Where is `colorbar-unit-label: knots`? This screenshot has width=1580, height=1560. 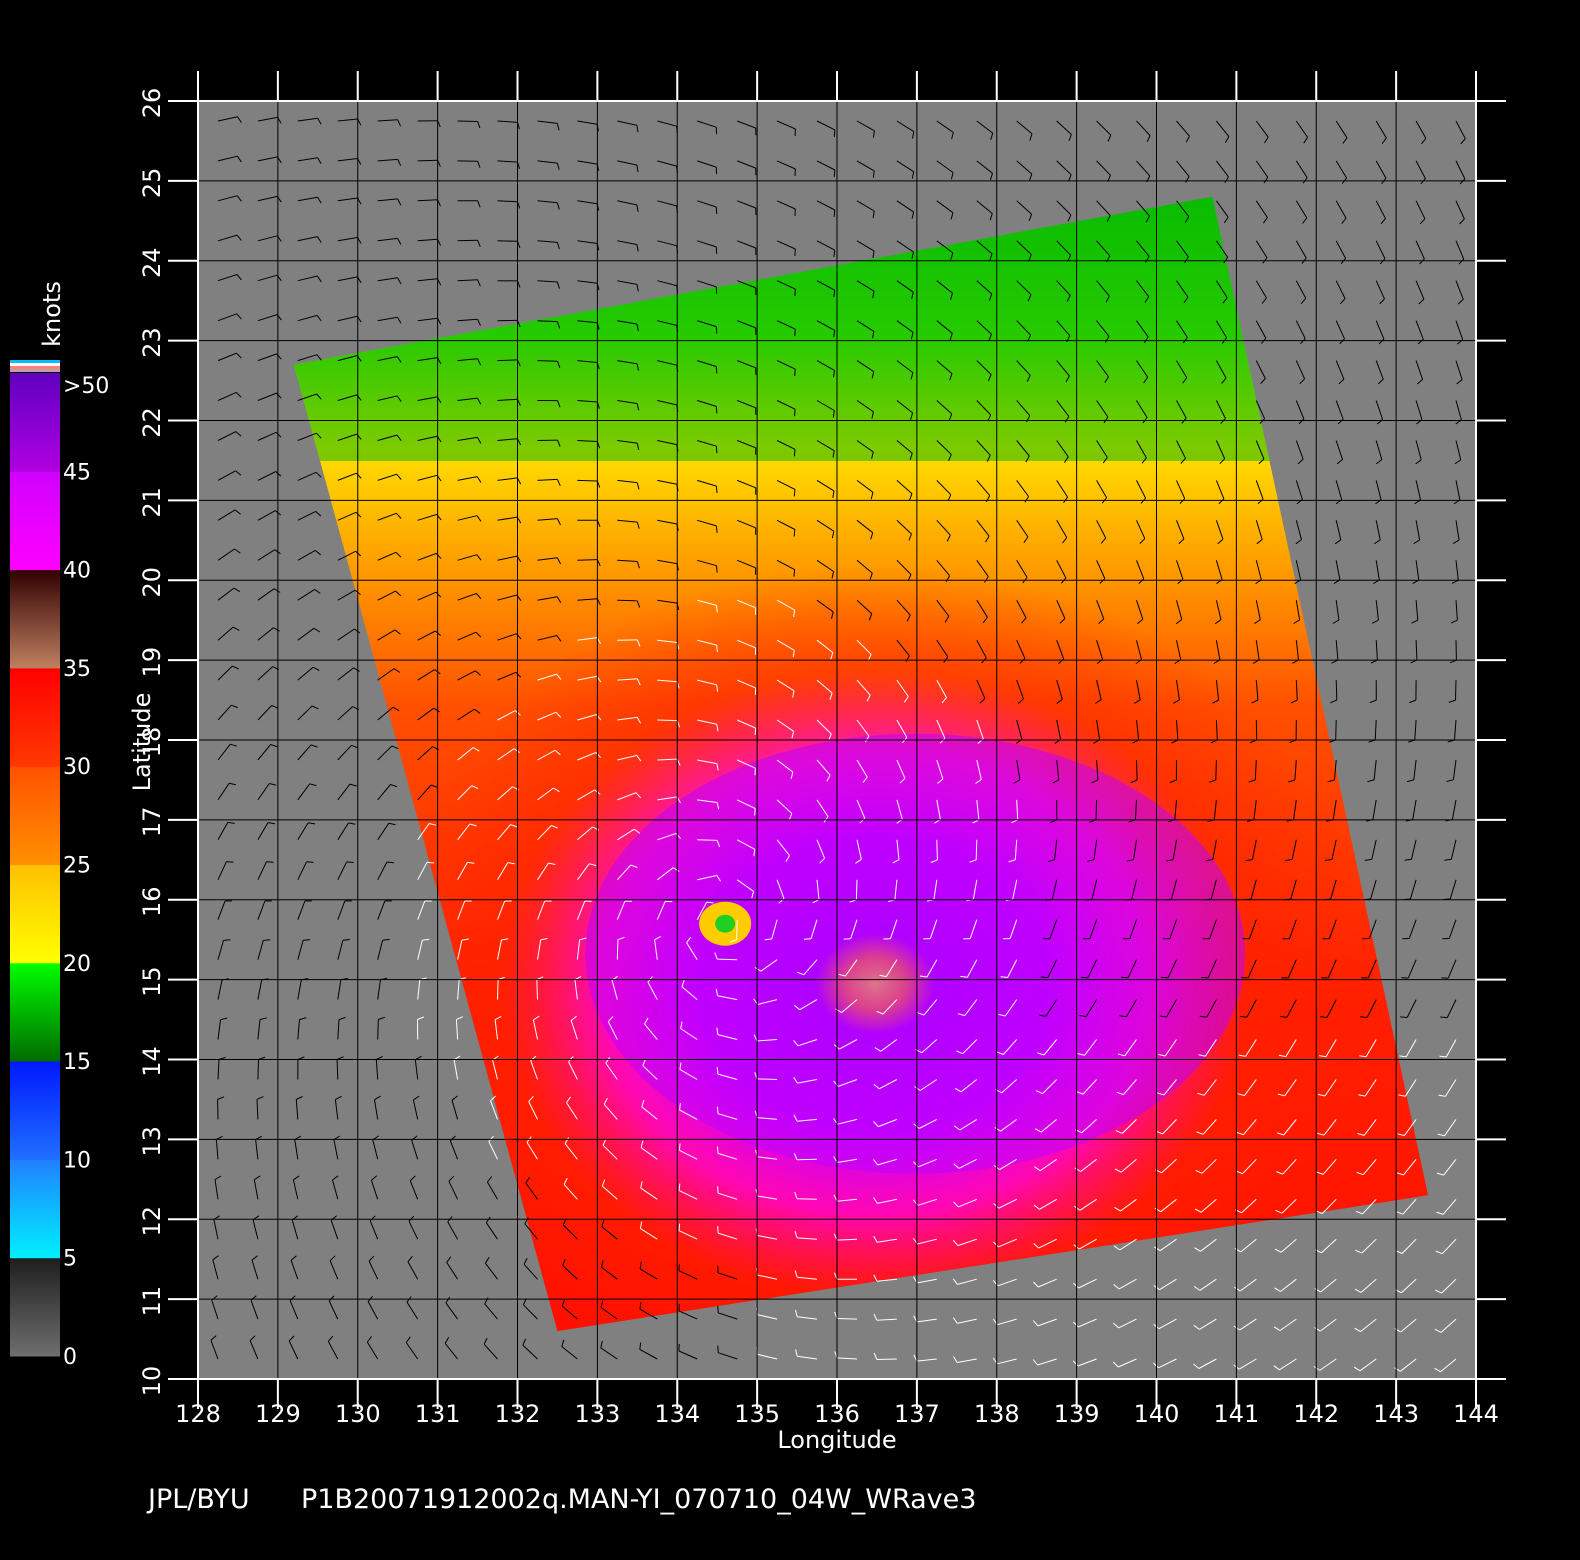 colorbar-unit-label: knots is located at coordinates (52, 314).